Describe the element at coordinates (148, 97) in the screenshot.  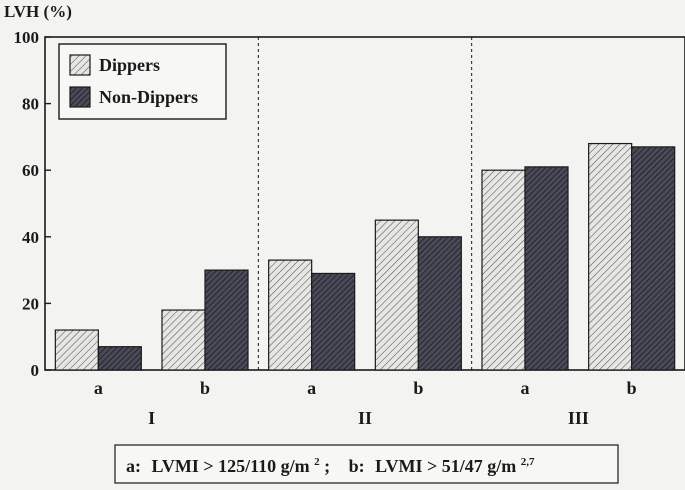
I see `legend-label-non-dippers: Non-Dippers` at that location.